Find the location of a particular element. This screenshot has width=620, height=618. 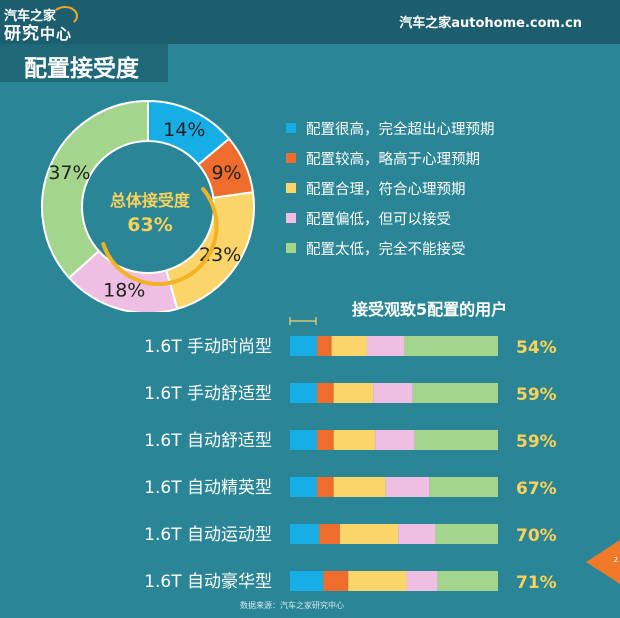

header-bar: 汽车之家 研究中心 汽车之家autohome.com.cn is located at coordinates (310, 22).